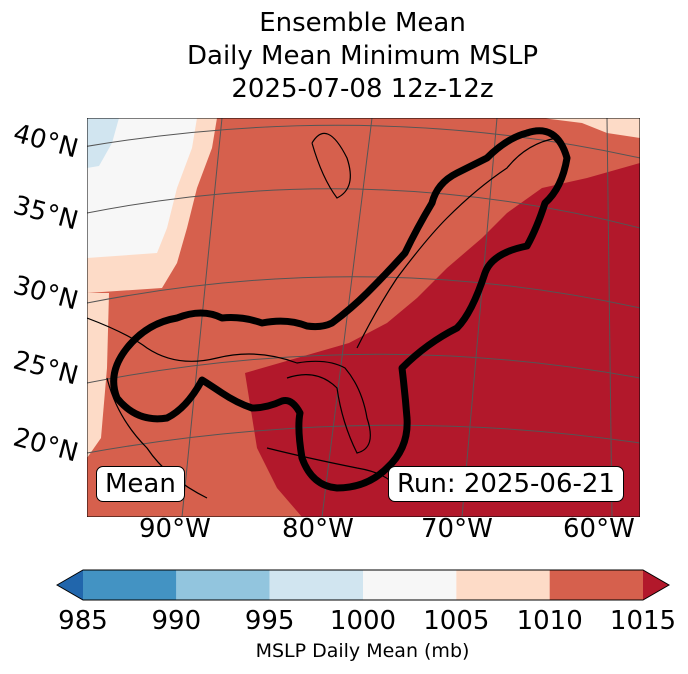  What do you see at coordinates (46, 293) in the screenshot?
I see `lat-label-30: 30°N` at bounding box center [46, 293].